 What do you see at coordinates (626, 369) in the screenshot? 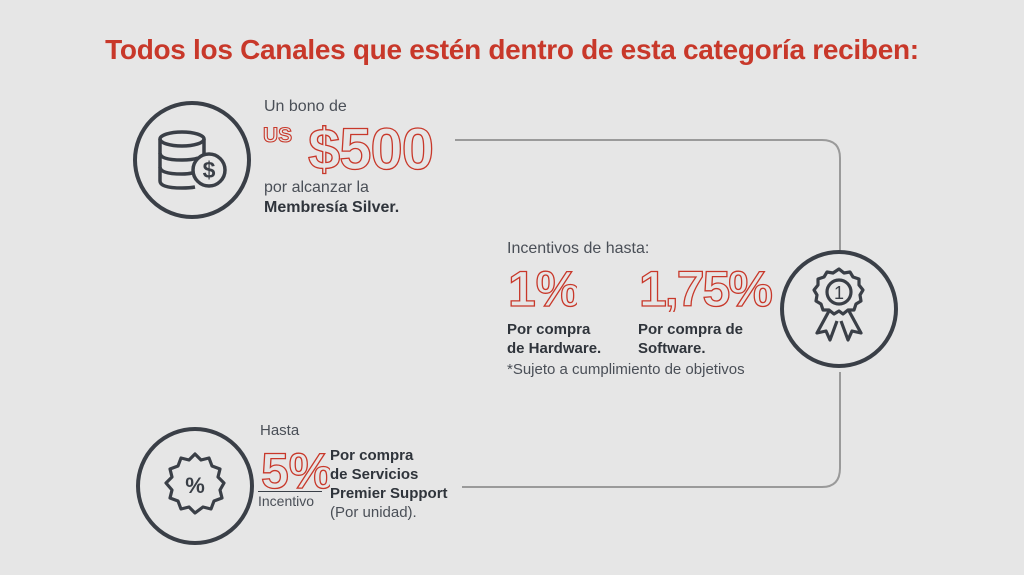
I see `incentives-note: *Sujeto a cumplimiento de objetivos` at bounding box center [626, 369].